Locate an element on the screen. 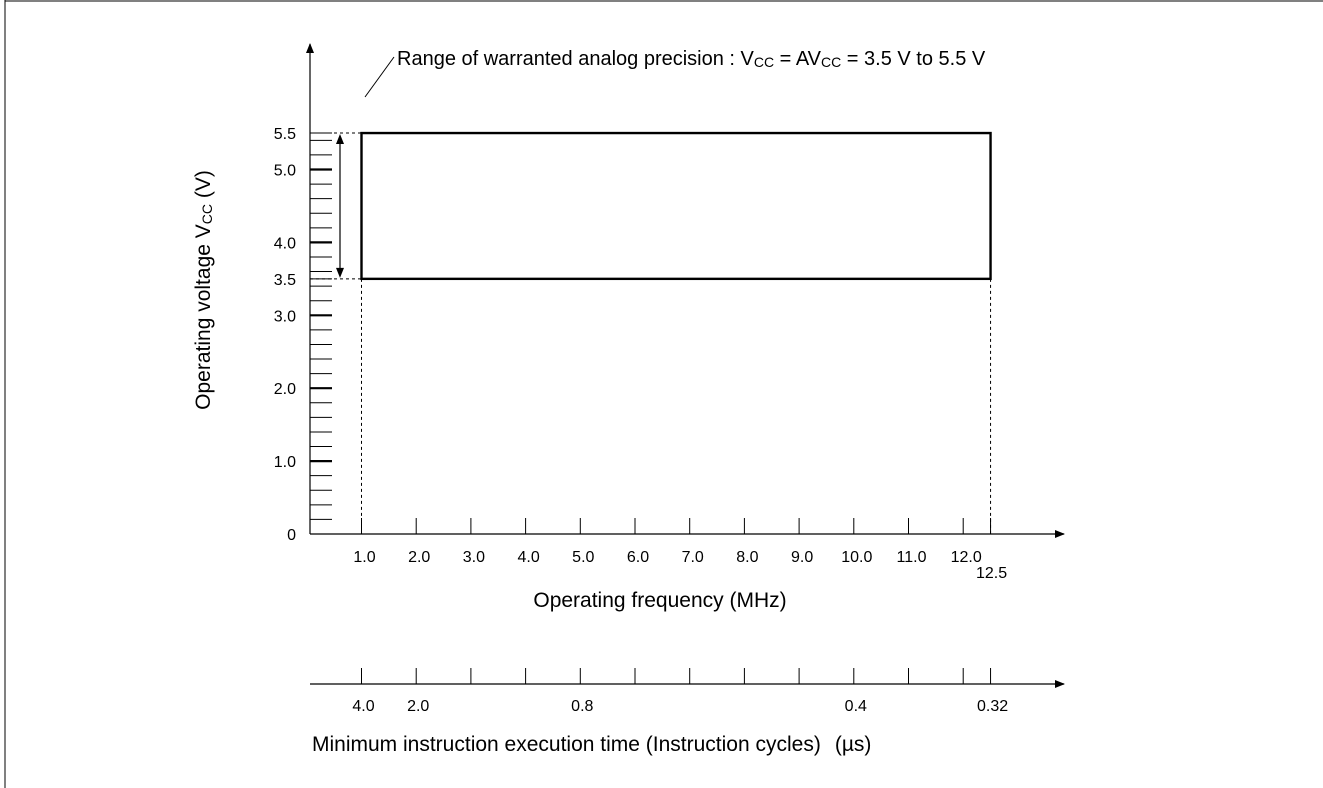  y-ticks: 0 1.0 2.0 3.0 3.5 4.0 5.0 5.5 is located at coordinates (303, 335).